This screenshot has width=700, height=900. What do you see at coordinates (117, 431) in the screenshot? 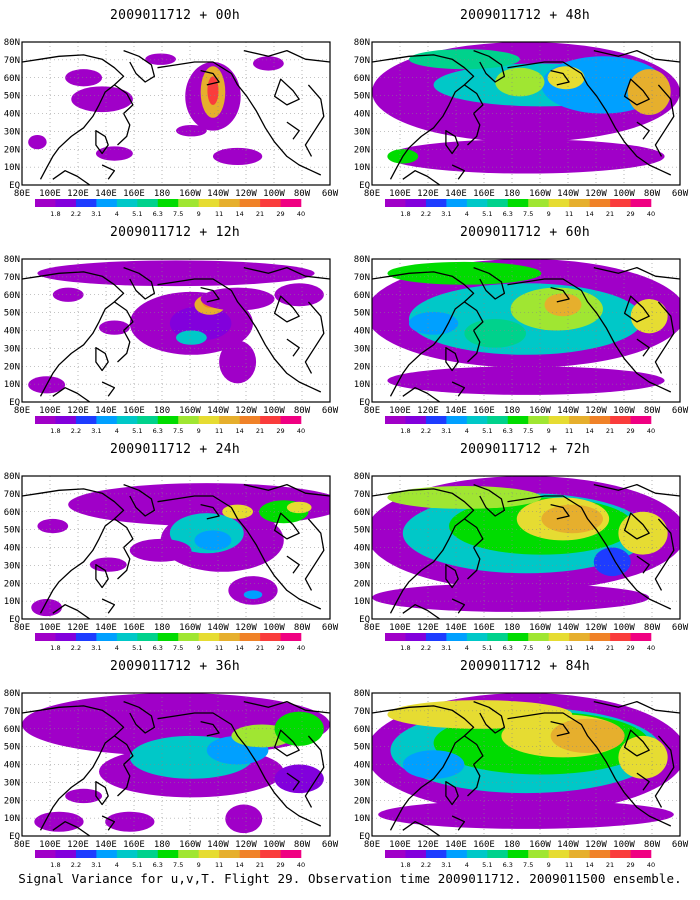
I see `colorbar-label: 4` at bounding box center [117, 431].